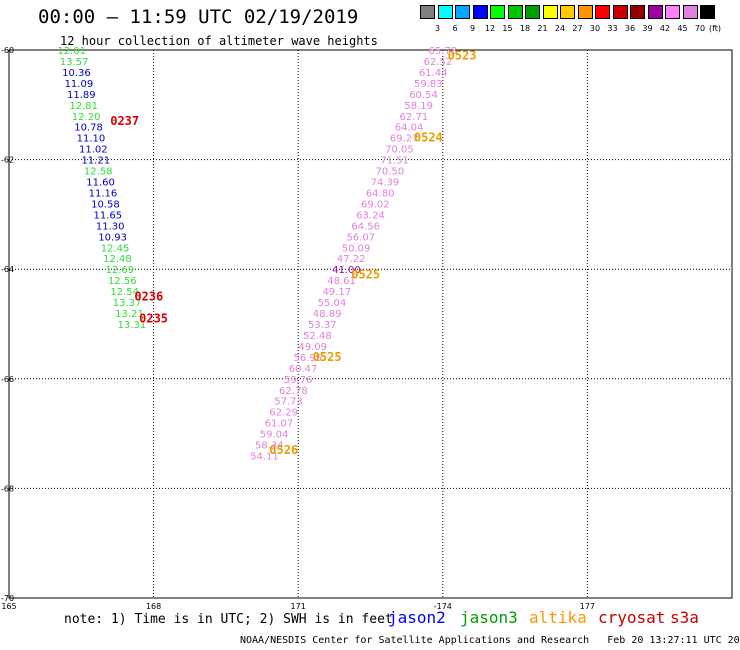  I want to click on wave-height-value: 12.48, so click(117, 259).